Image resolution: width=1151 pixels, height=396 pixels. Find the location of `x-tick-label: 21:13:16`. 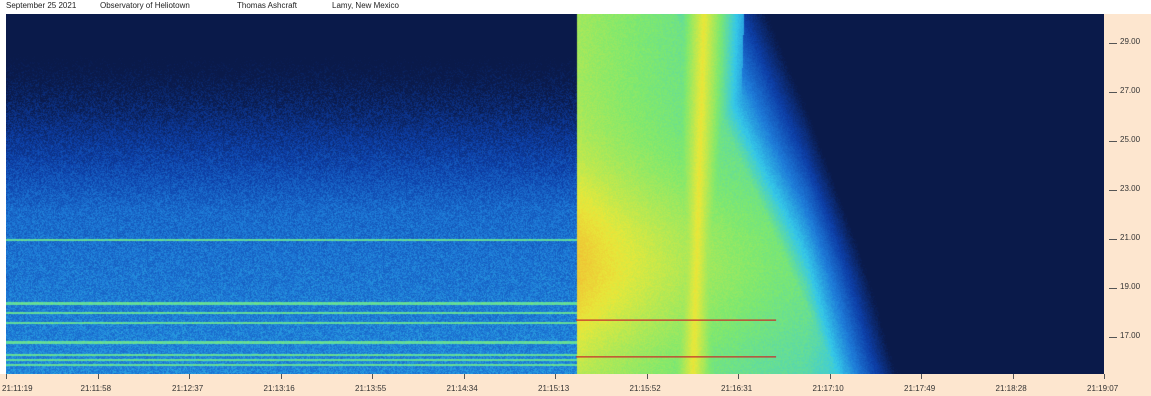

x-tick-label: 21:13:16 is located at coordinates (279, 388).